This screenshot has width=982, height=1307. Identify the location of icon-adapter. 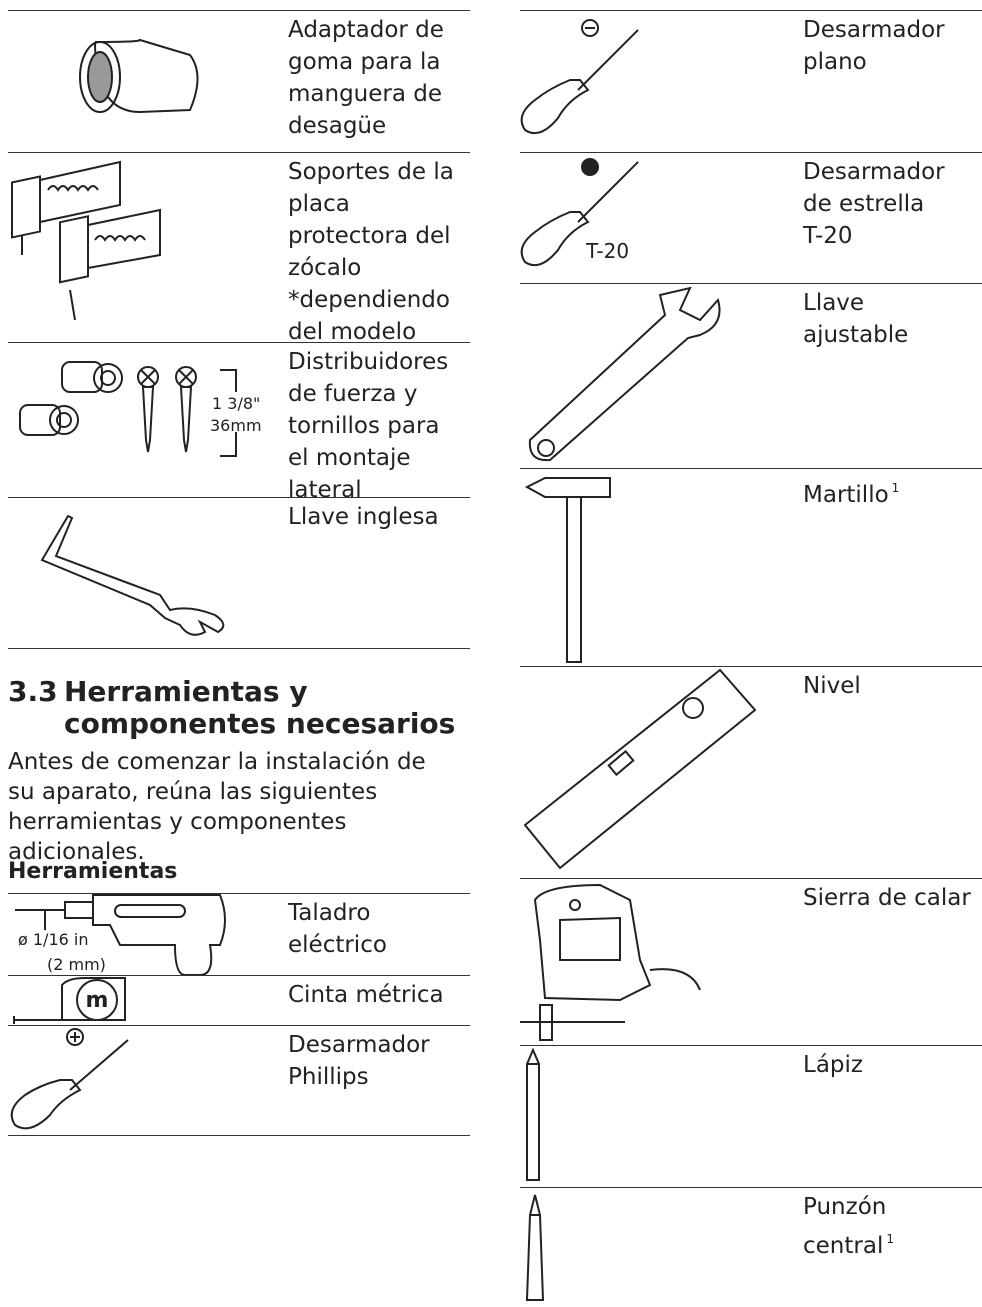
(100, 77).